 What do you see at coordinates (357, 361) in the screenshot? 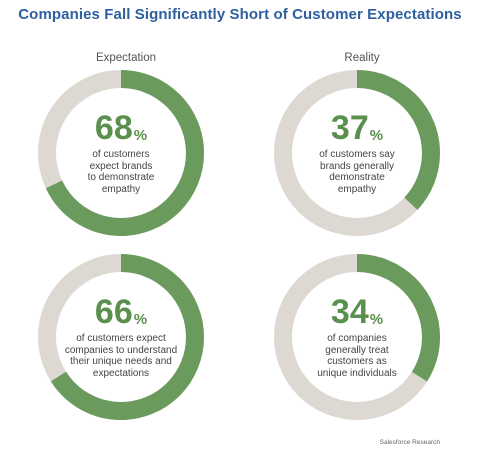
I see `donut-description-line: customers as` at bounding box center [357, 361].